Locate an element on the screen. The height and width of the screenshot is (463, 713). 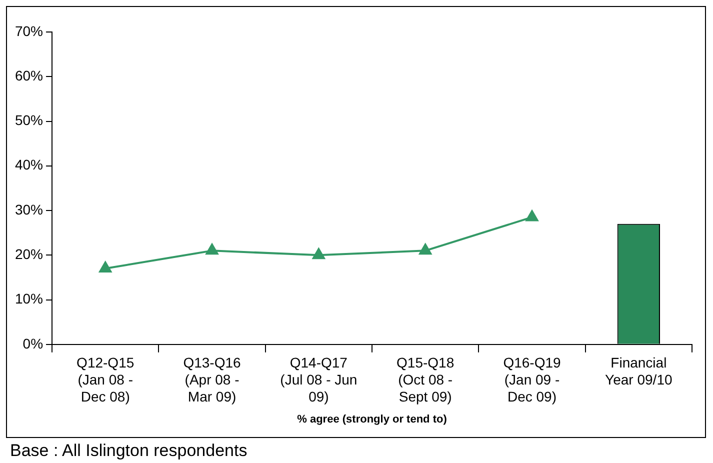
y-tick-label: 40% is located at coordinates (29, 164).